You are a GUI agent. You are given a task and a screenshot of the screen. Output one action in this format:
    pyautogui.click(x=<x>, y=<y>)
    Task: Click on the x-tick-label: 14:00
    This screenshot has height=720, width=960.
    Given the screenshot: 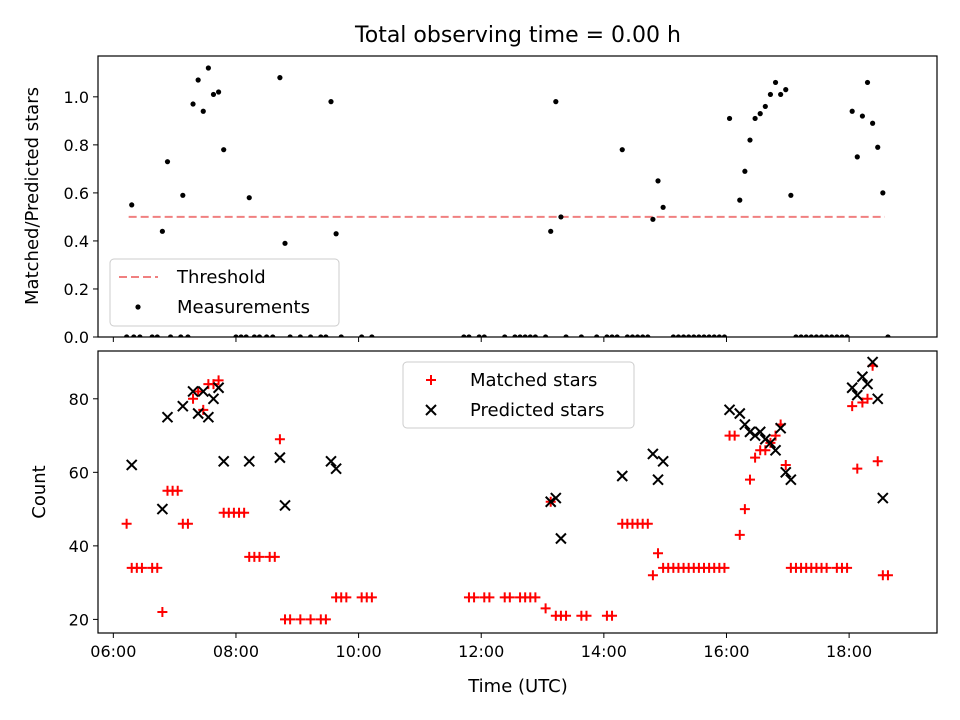 What is the action you would take?
    pyautogui.click(x=604, y=651)
    